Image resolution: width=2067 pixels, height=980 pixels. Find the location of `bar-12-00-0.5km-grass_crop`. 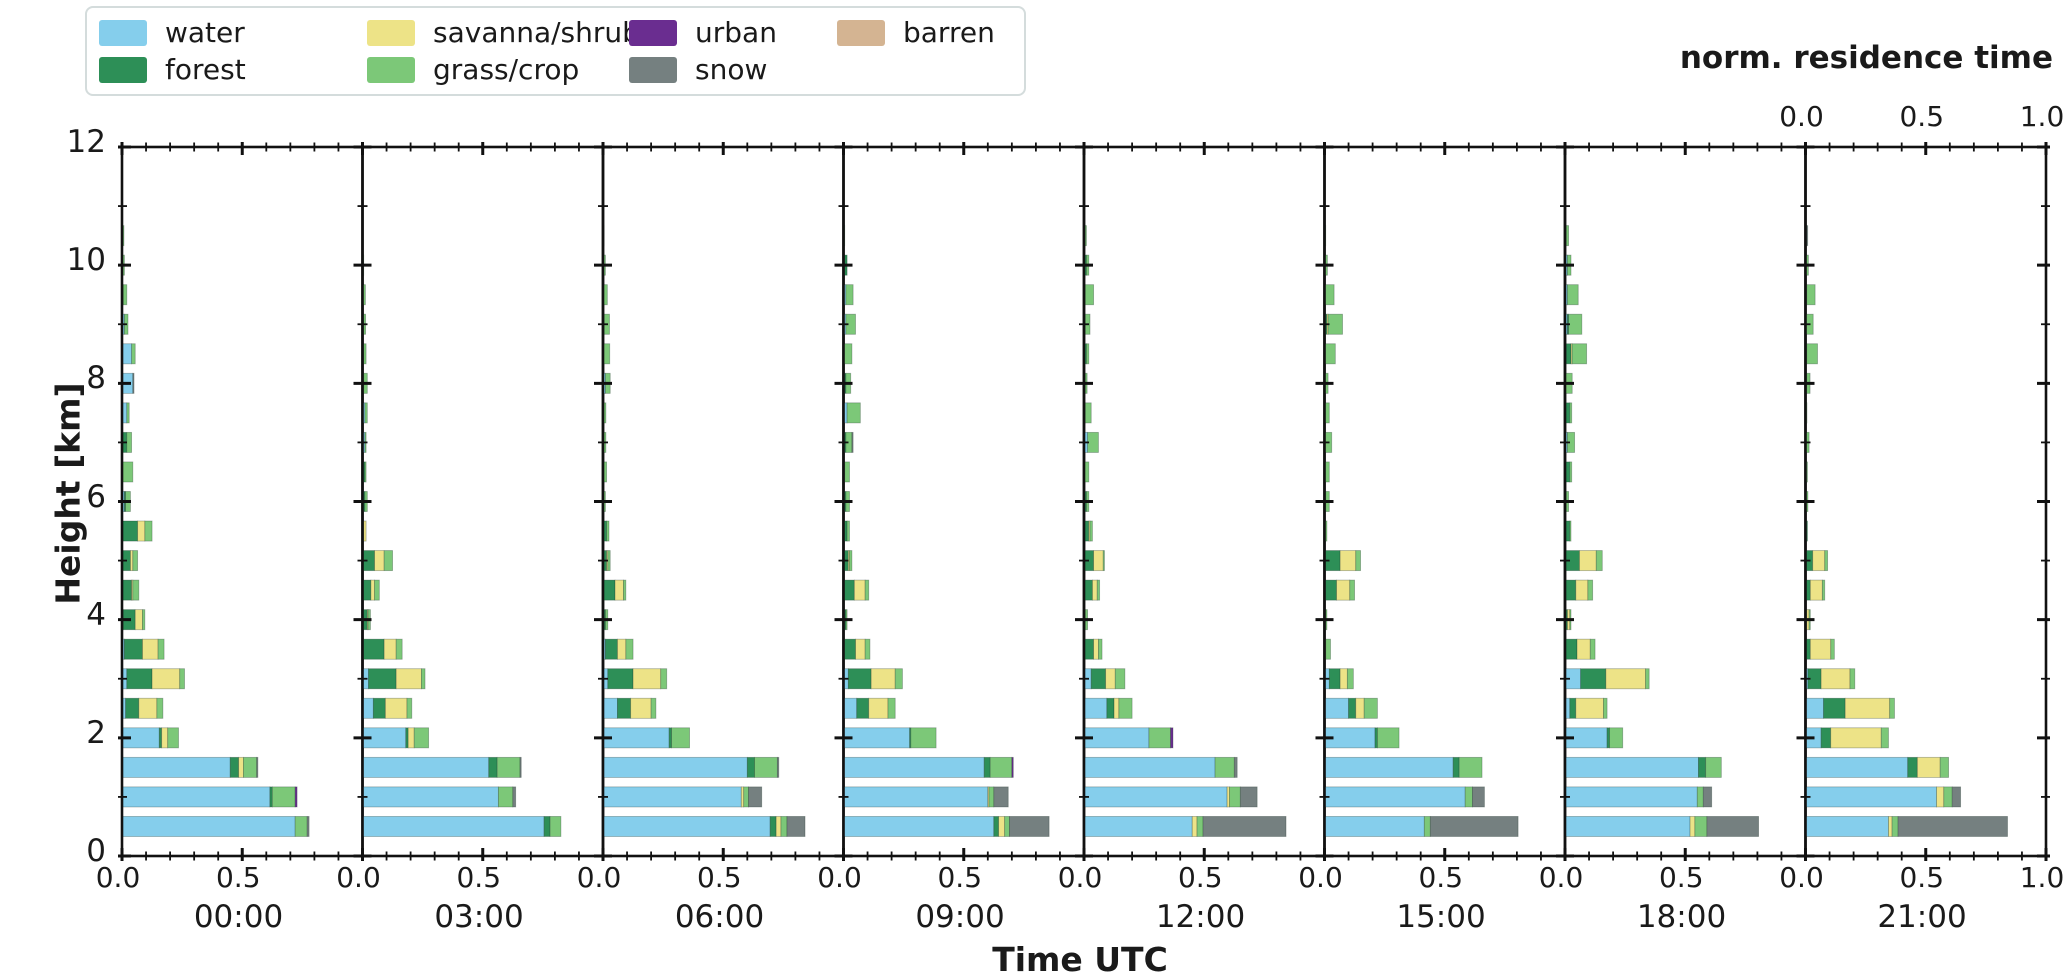

bar-12-00-0.5km-grass_crop is located at coordinates (1200, 826).